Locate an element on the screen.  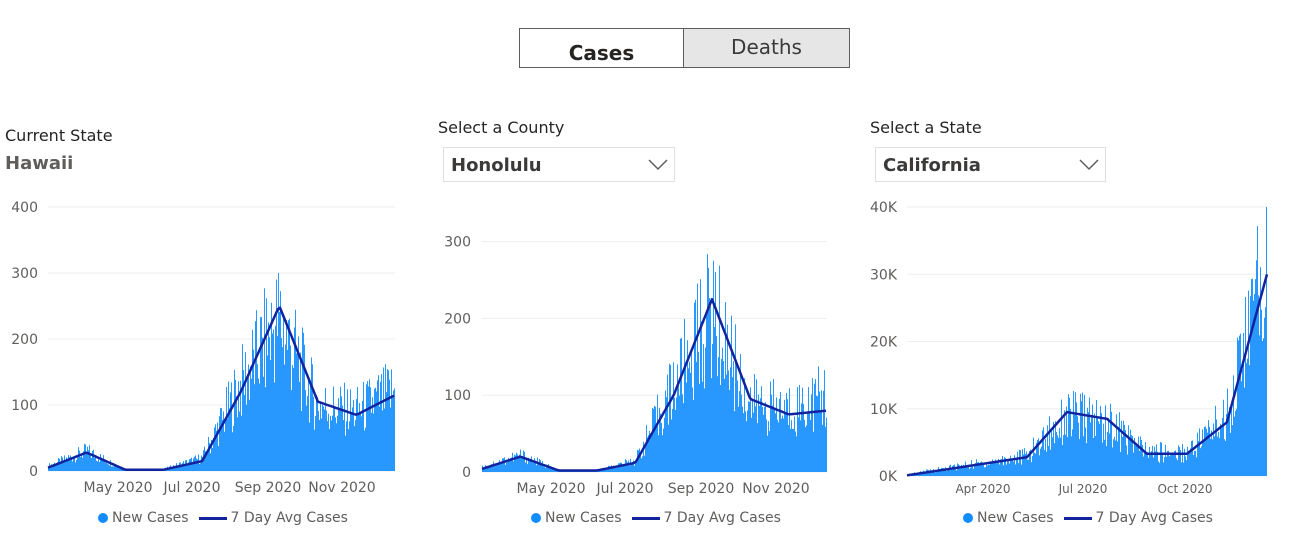
deaths-tab-button: Deaths is located at coordinates (767, 48).